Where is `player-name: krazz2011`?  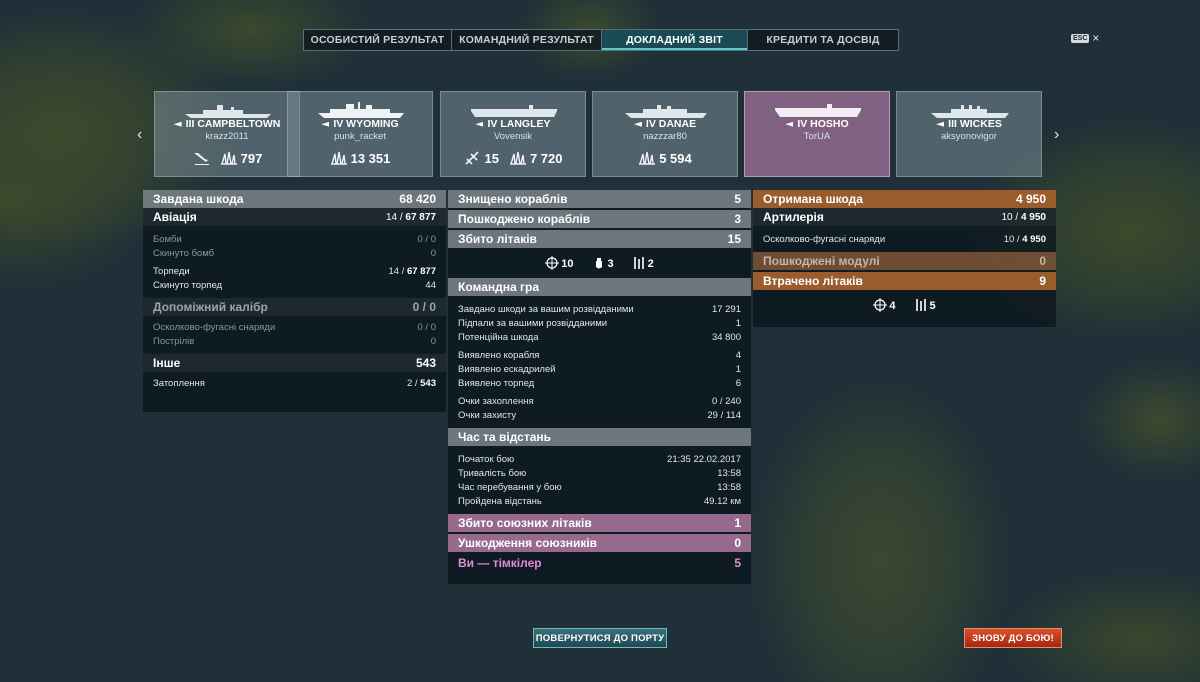 player-name: krazz2011 is located at coordinates (227, 136).